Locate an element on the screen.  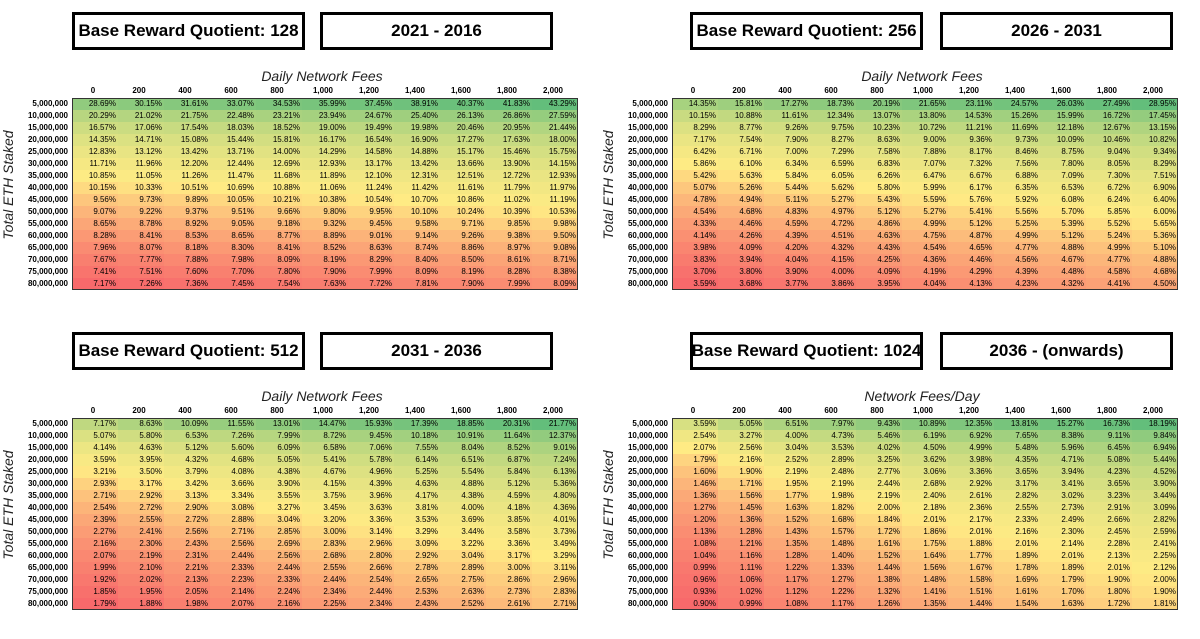
heatmap-cell: 9.43% is located at coordinates (879, 424).